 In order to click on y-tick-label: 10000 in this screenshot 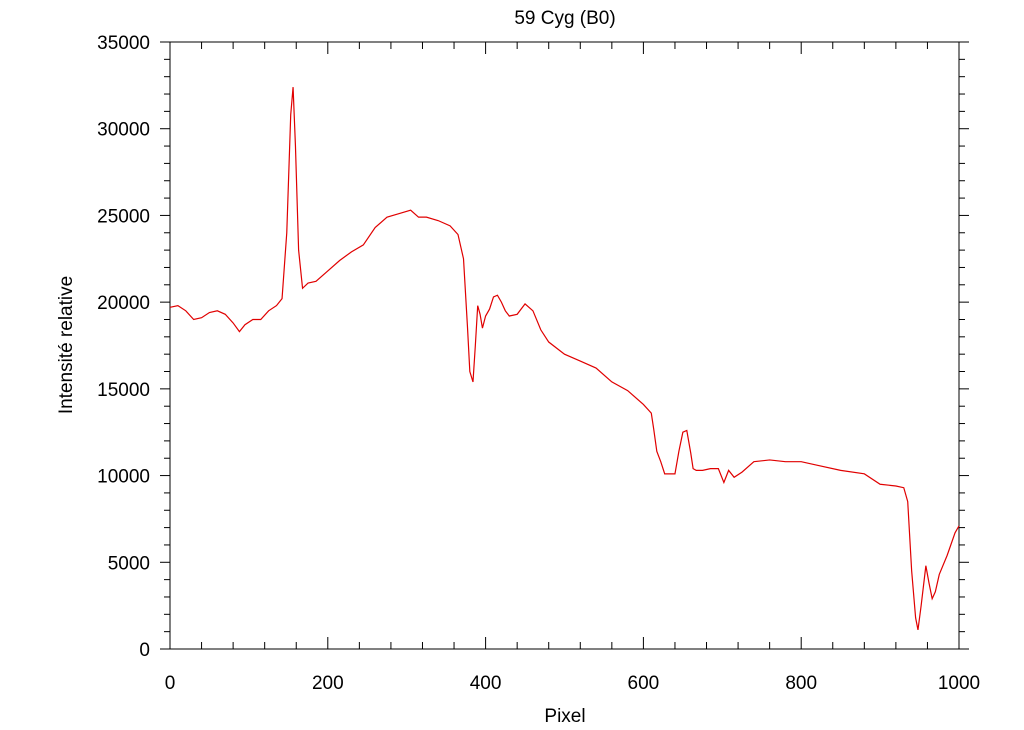, I will do `click(123, 477)`.